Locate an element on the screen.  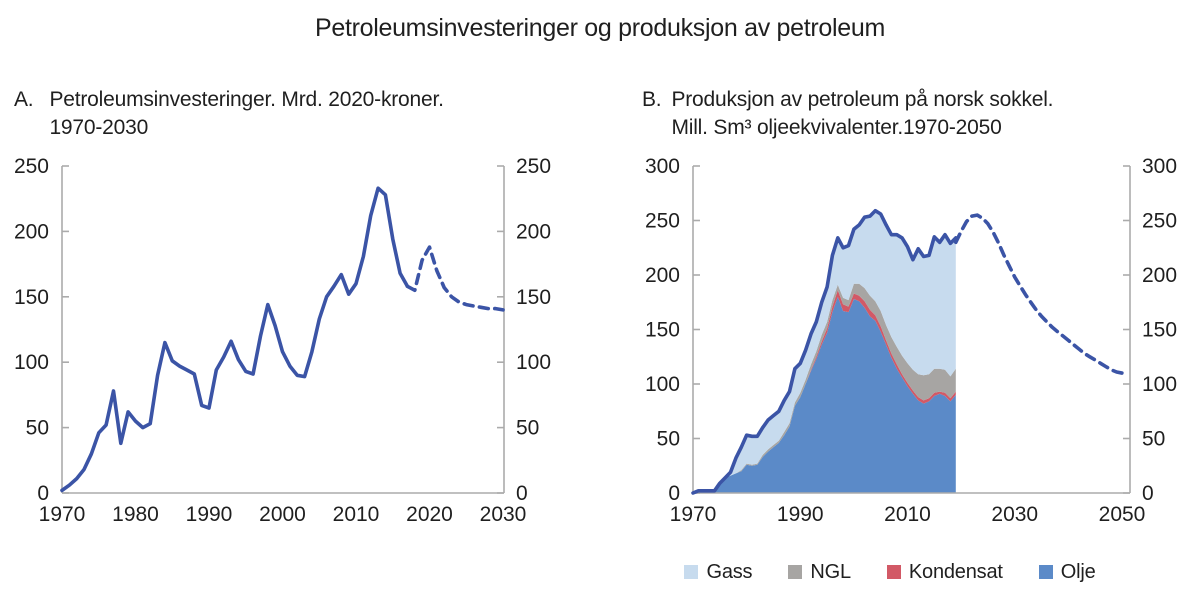
stacked-areas is located at coordinates (824, 351).